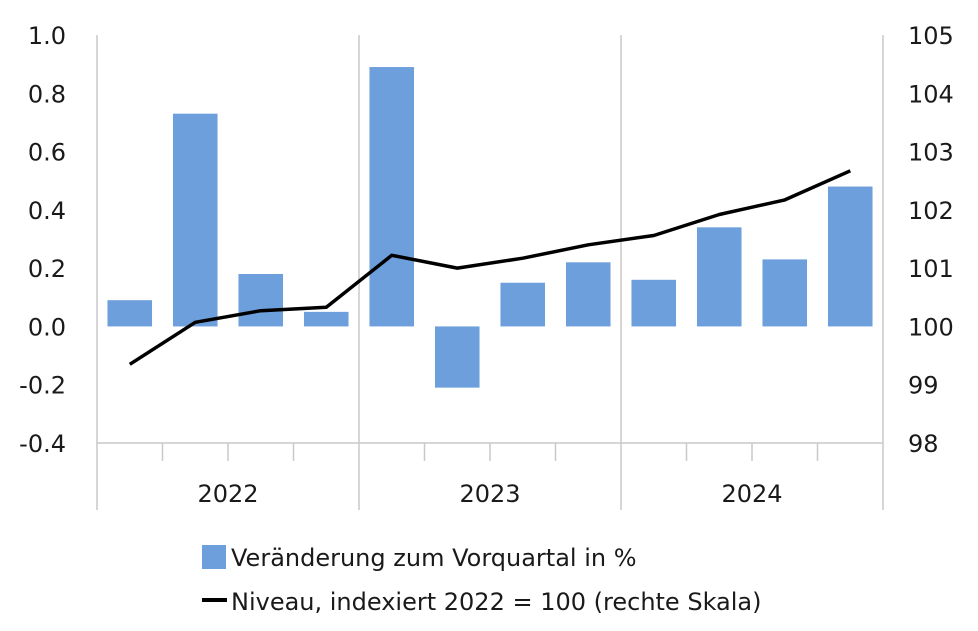 This screenshot has height=631, width=978. What do you see at coordinates (227, 494) in the screenshot?
I see `year-label: 2022` at bounding box center [227, 494].